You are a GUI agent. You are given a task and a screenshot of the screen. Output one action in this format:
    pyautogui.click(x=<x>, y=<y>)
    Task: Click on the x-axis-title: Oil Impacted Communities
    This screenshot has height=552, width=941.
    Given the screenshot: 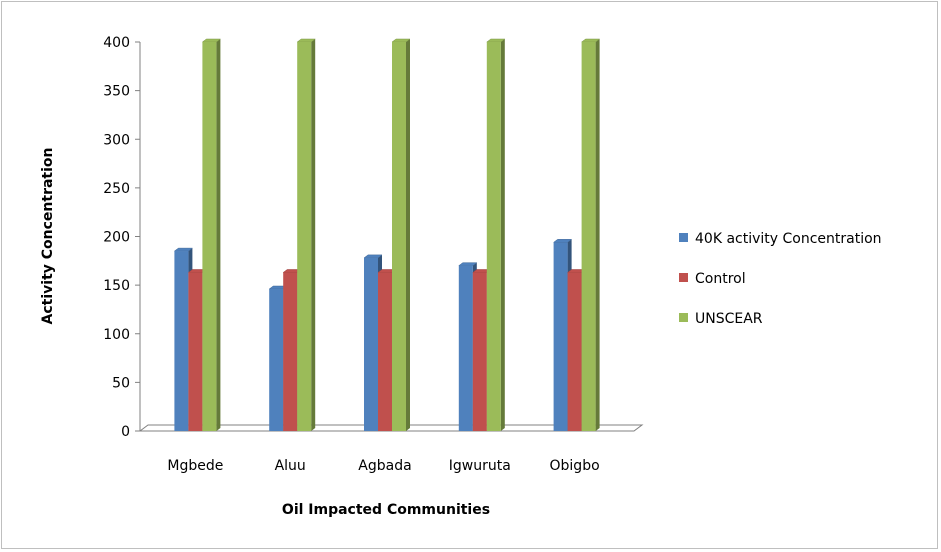 What is the action you would take?
    pyautogui.click(x=386, y=510)
    